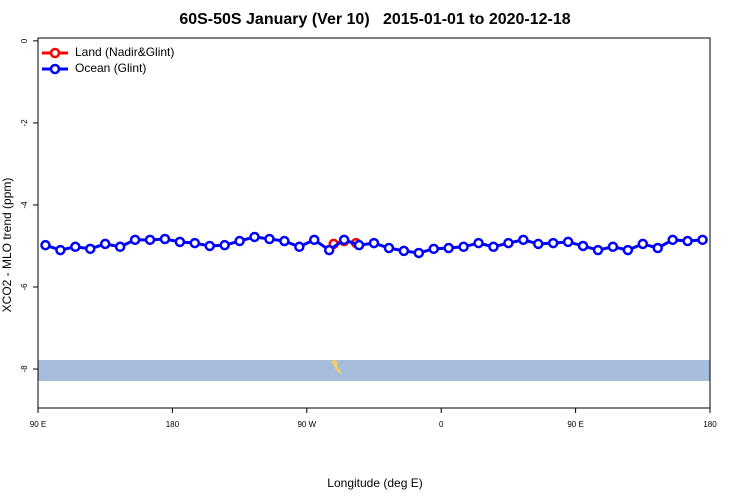  Describe the element at coordinates (110, 68) in the screenshot. I see `legend-label: Ocean (Glint)` at that location.